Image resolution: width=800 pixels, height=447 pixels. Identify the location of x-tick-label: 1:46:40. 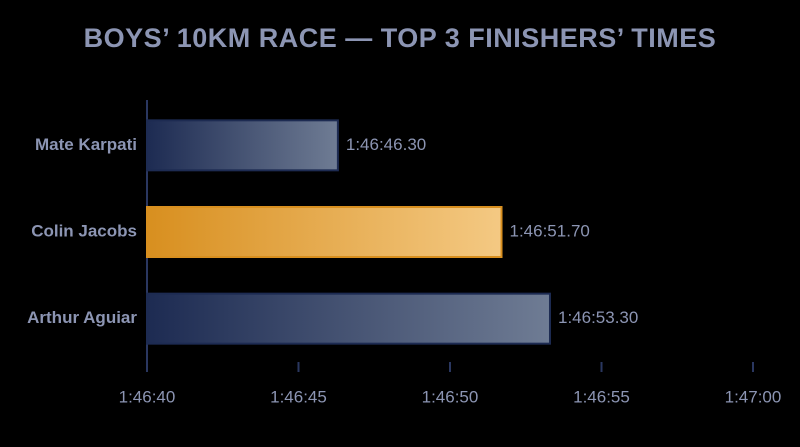
(147, 396).